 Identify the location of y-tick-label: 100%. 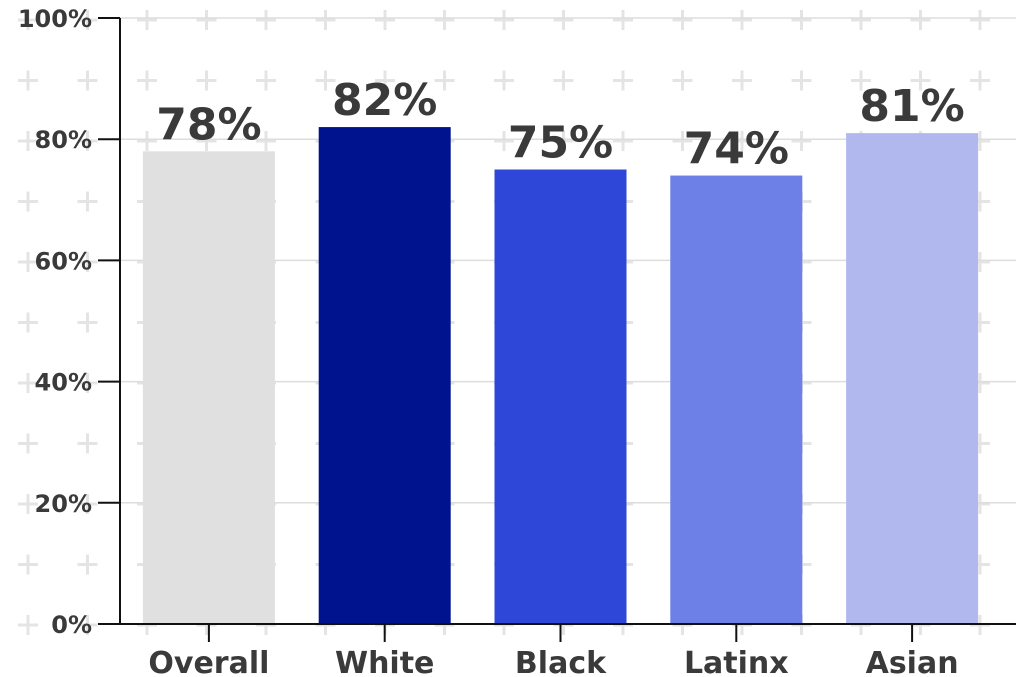
(55, 19).